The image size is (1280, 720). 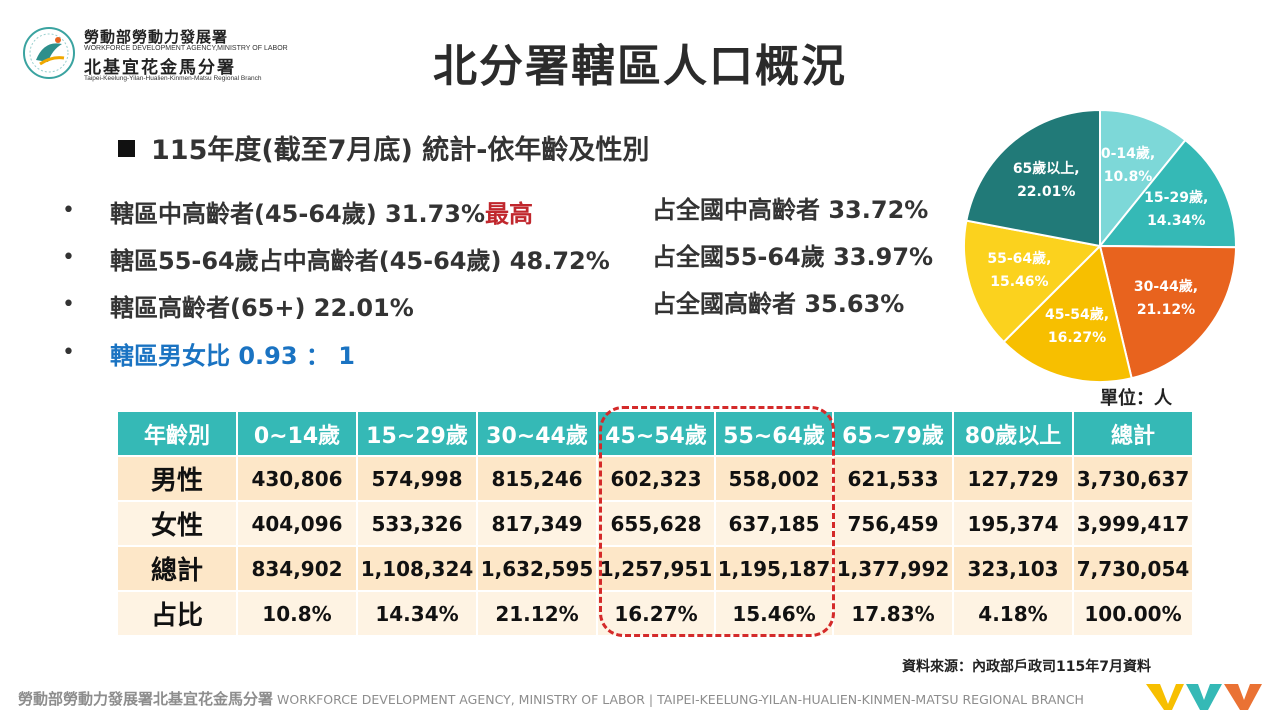 I want to click on pie-slice-percent: 21.12%, so click(x=1166, y=309).